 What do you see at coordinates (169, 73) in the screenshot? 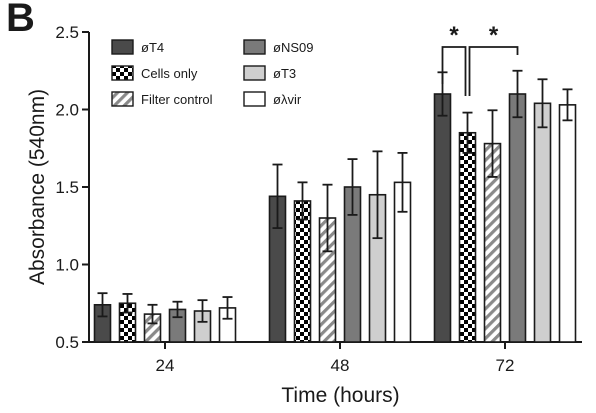
I see `legend-label: Cells only` at bounding box center [169, 73].